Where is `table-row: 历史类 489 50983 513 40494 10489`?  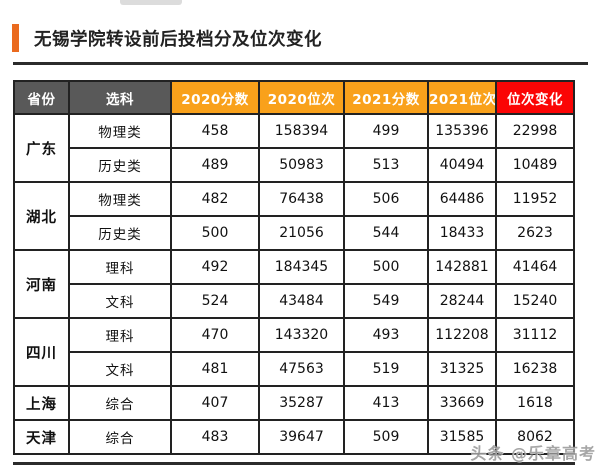 table-row: 历史类 489 50983 513 40494 10489 is located at coordinates (294, 165).